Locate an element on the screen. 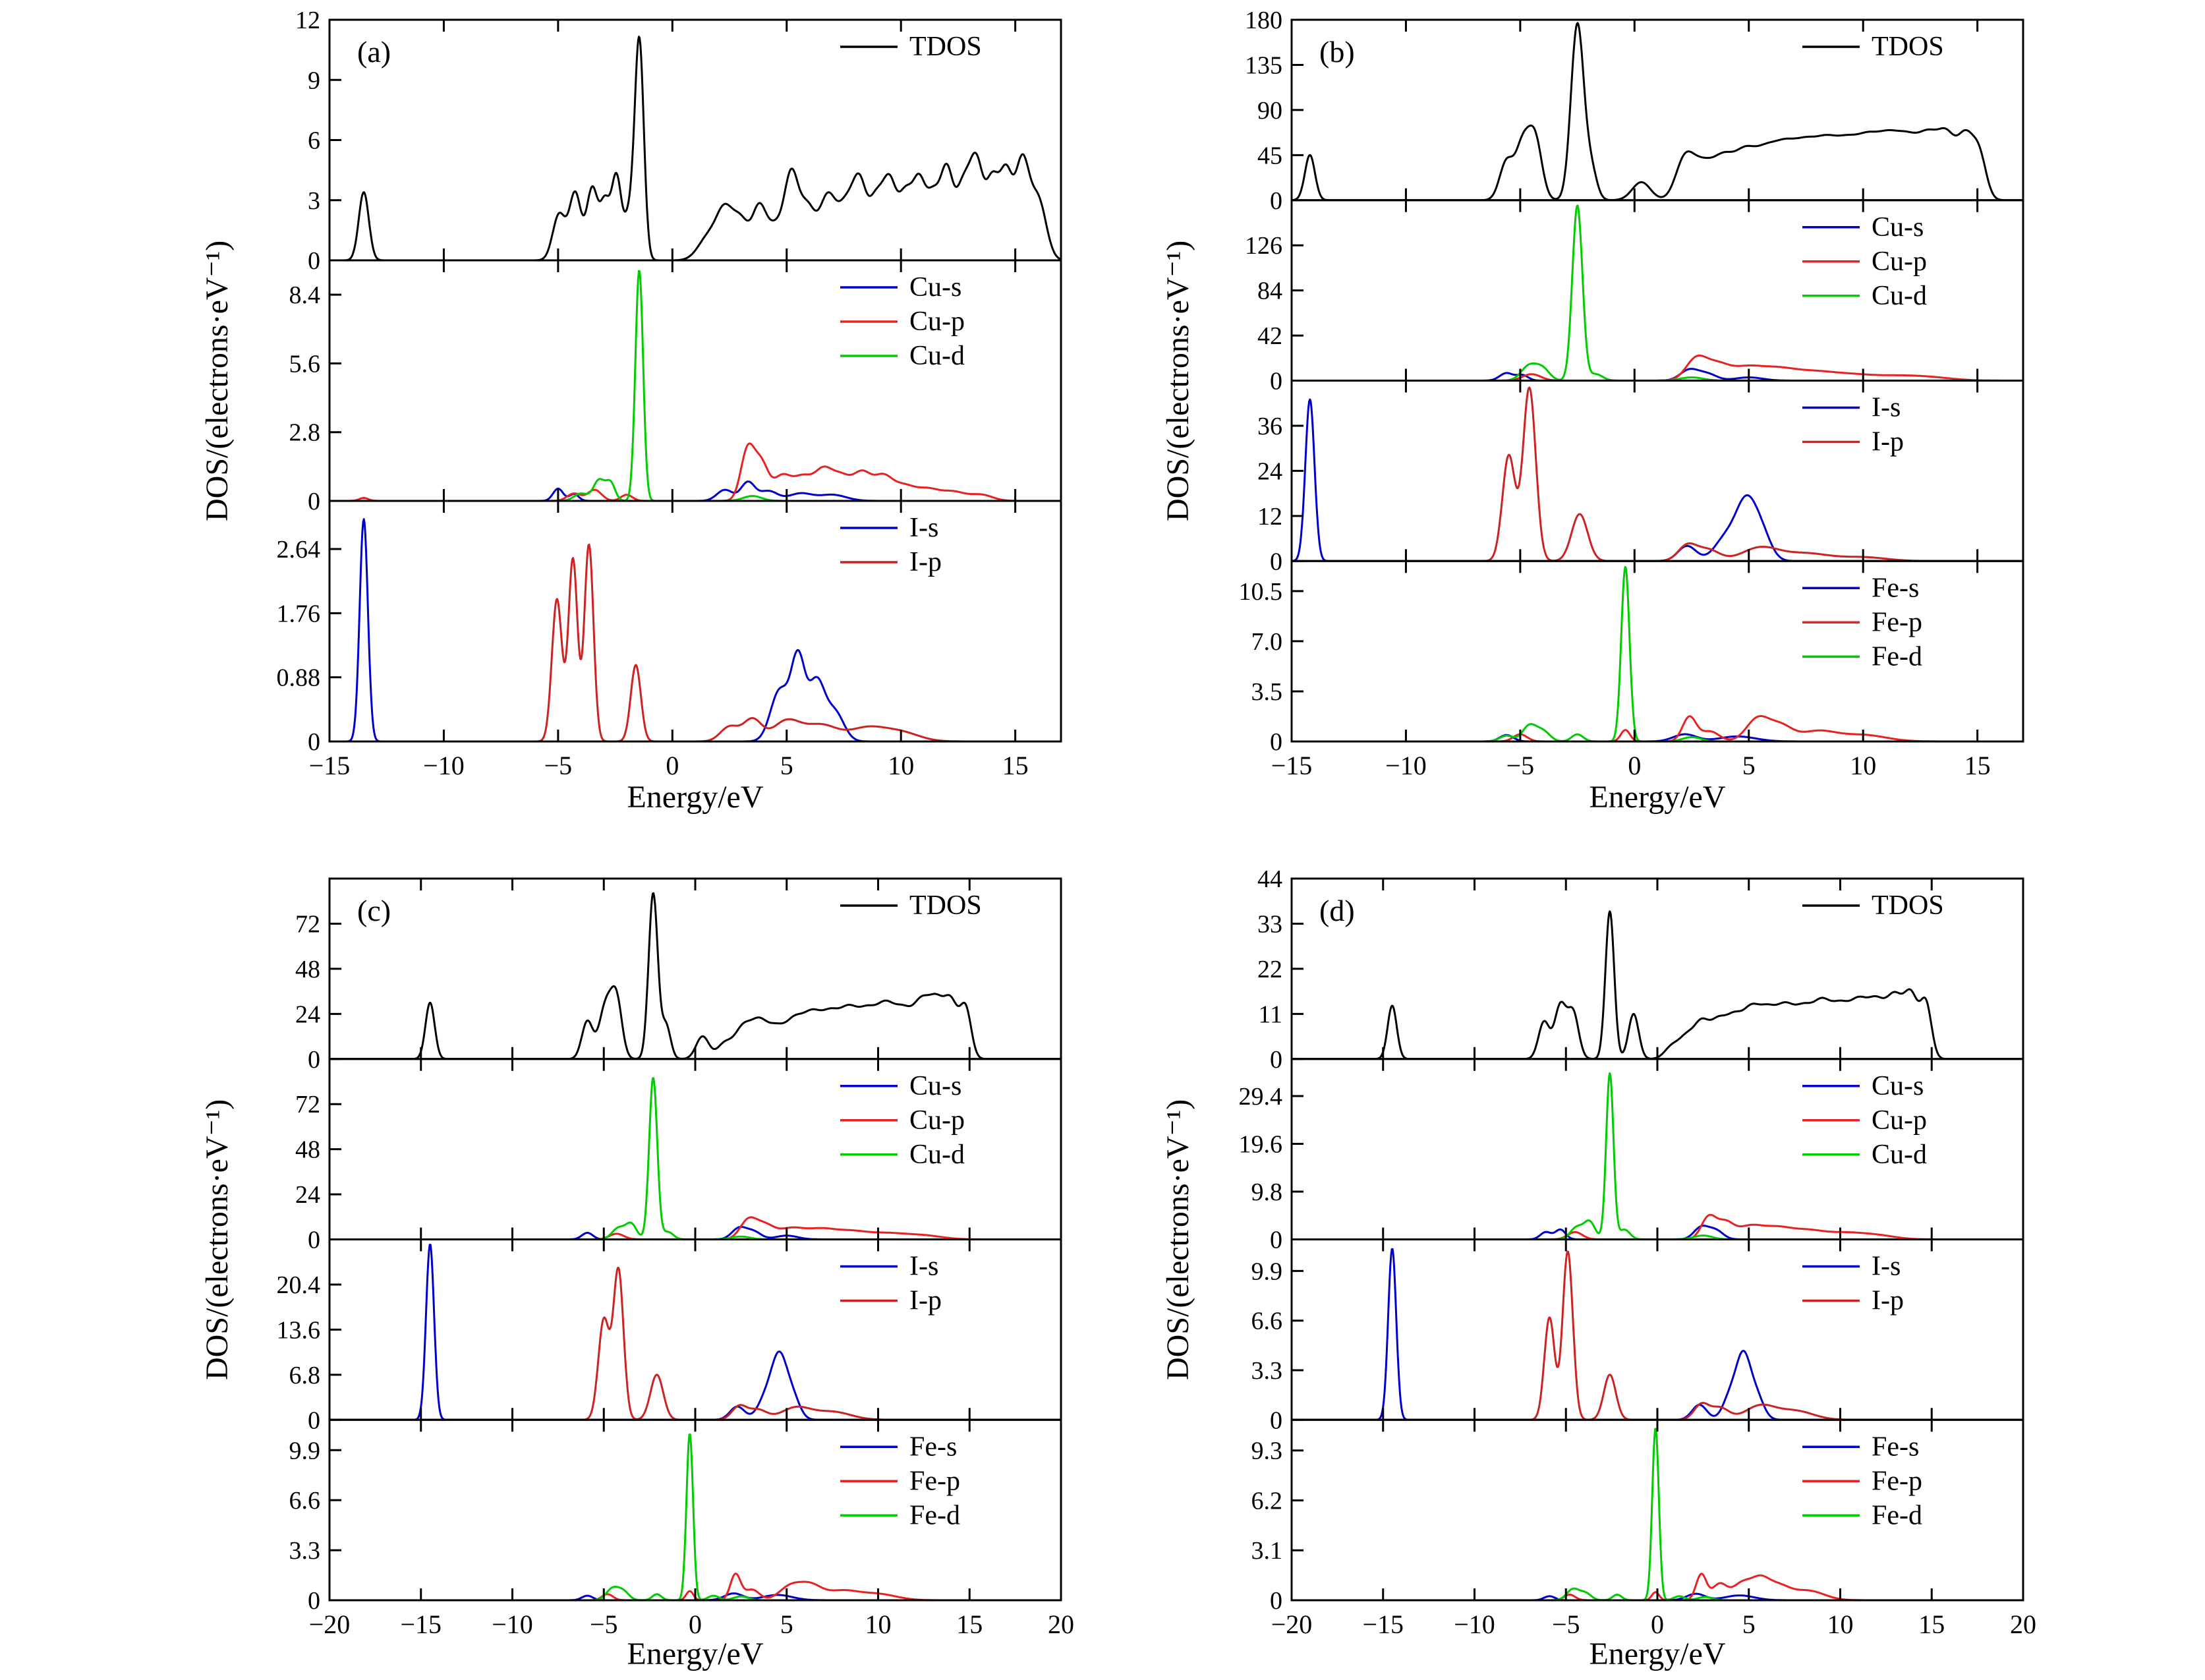  y-tick-label: 3.1 is located at coordinates (1267, 1551).